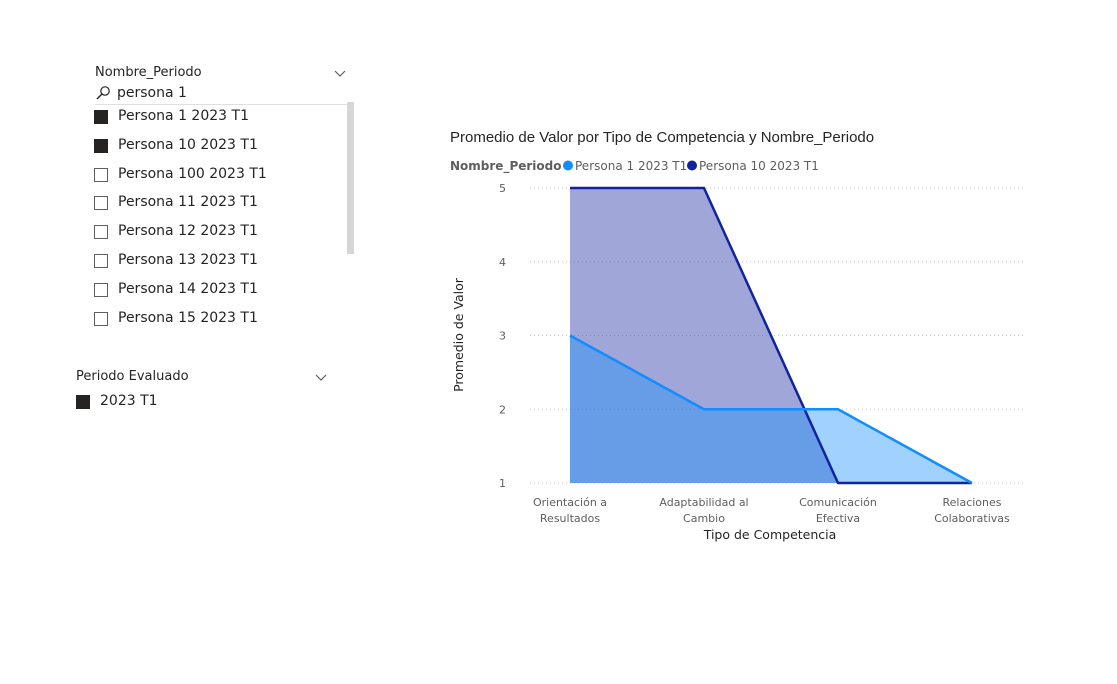  What do you see at coordinates (971, 502) in the screenshot?
I see `x-tick-label-line: Relaciones` at bounding box center [971, 502].